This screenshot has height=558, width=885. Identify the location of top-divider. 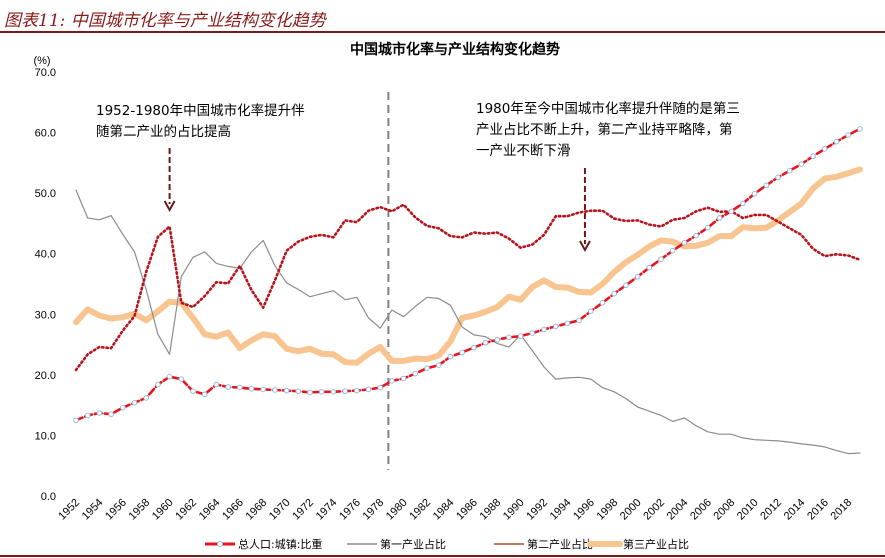
(442, 32).